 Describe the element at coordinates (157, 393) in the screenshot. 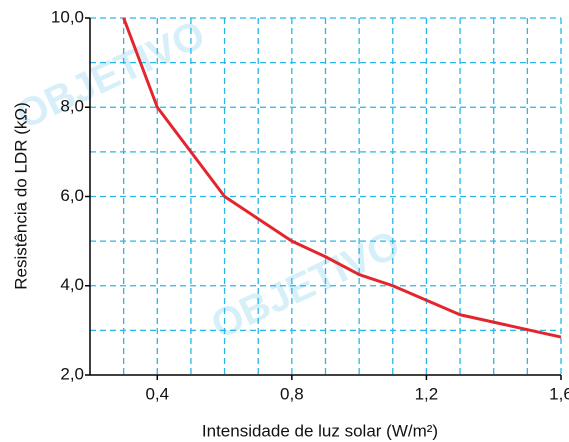

I see `x-tick-label: 0,4` at that location.